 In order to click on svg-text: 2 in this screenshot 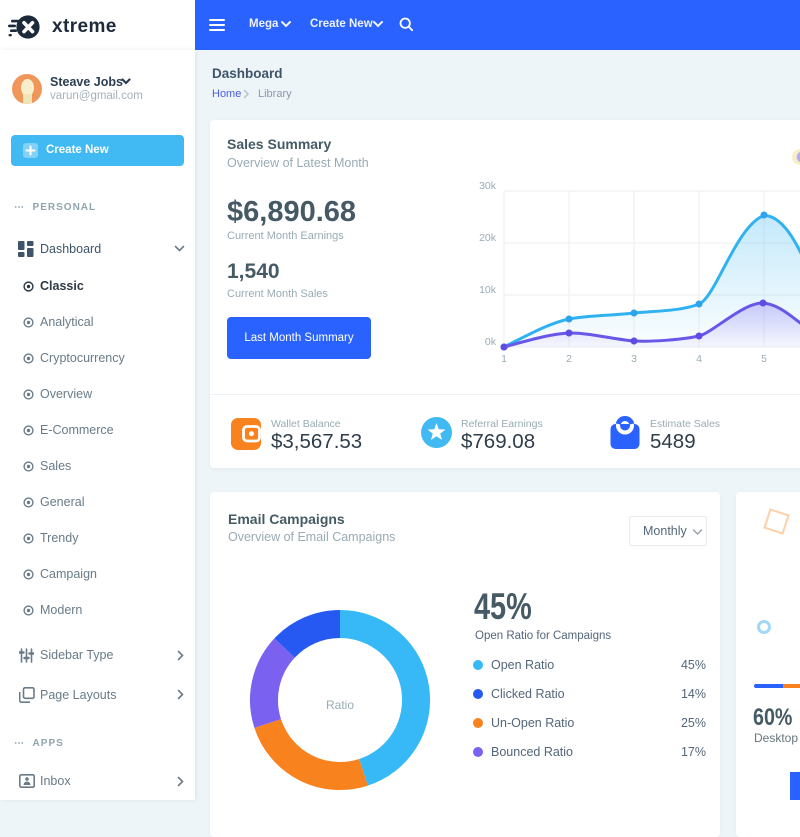, I will do `click(569, 359)`.